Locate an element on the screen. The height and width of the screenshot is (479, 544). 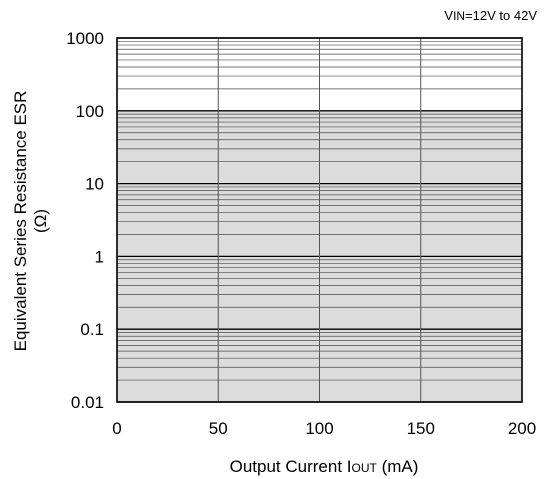
x-tick-label: 200 is located at coordinates (522, 428).